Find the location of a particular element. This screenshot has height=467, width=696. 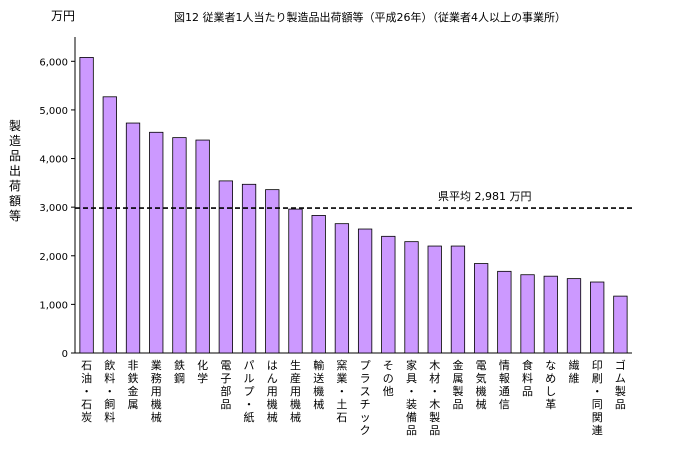

x-tick-label-char: 輸 is located at coordinates (318, 365).